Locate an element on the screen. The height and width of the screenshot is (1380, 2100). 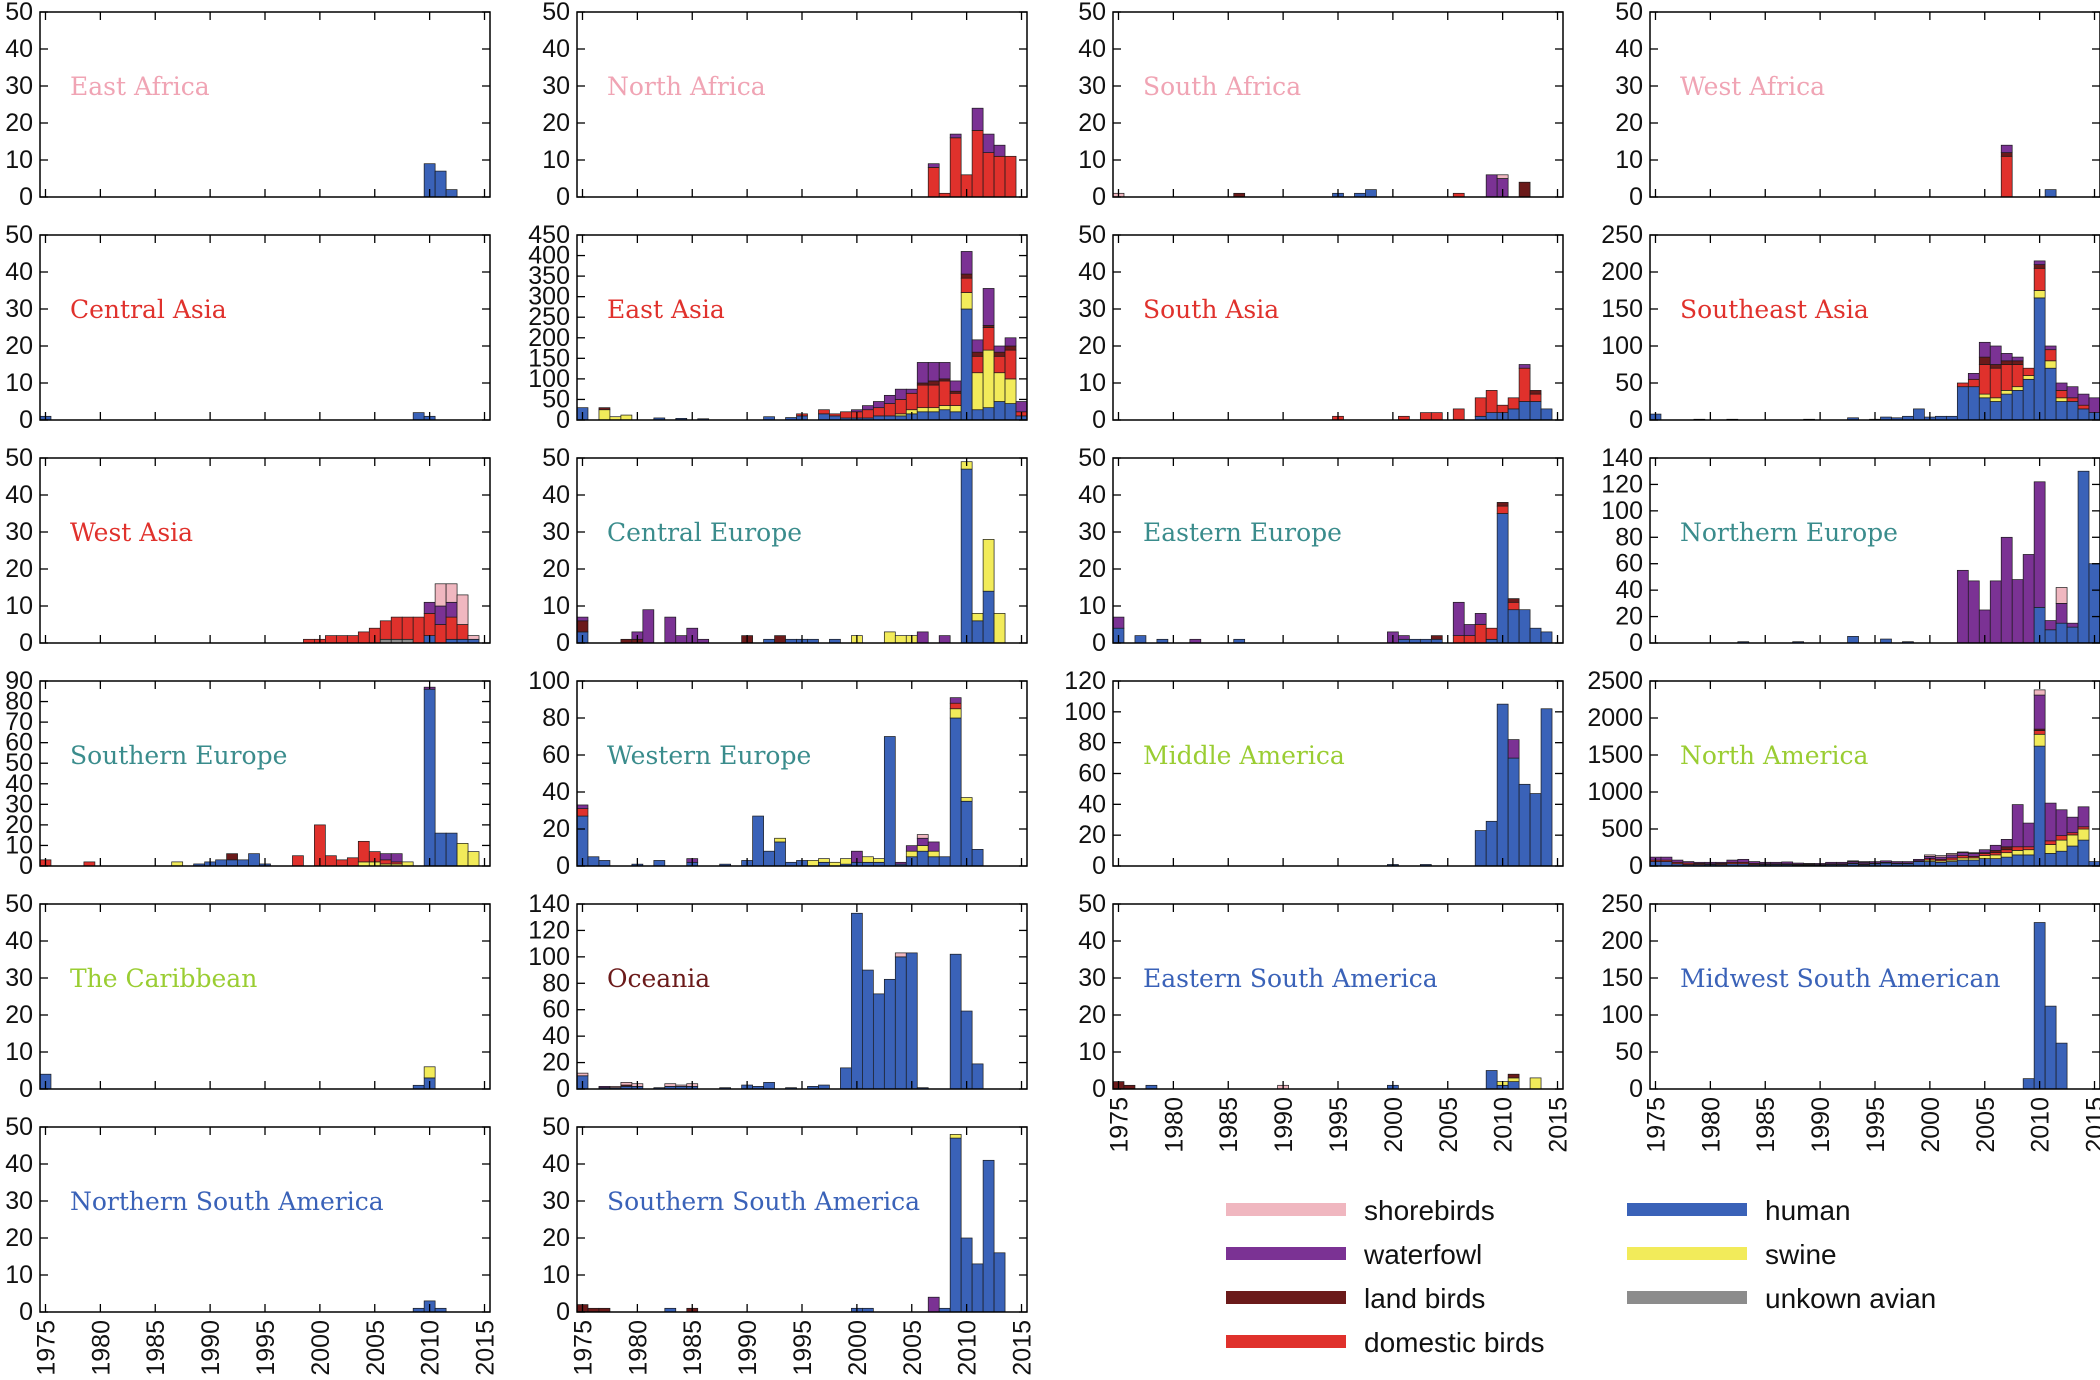
bar-north-america-2009-domestic is located at coordinates (2028, 848).